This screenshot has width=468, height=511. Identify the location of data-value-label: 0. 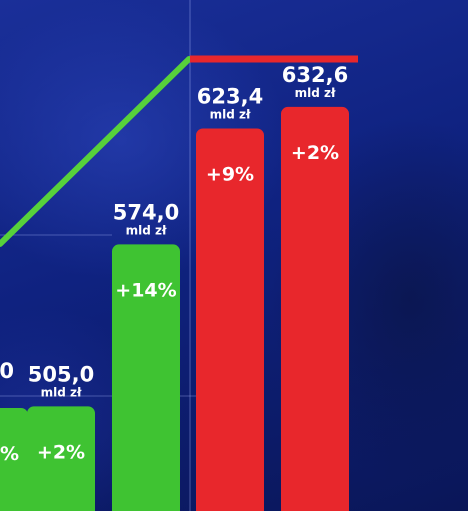
(7, 371).